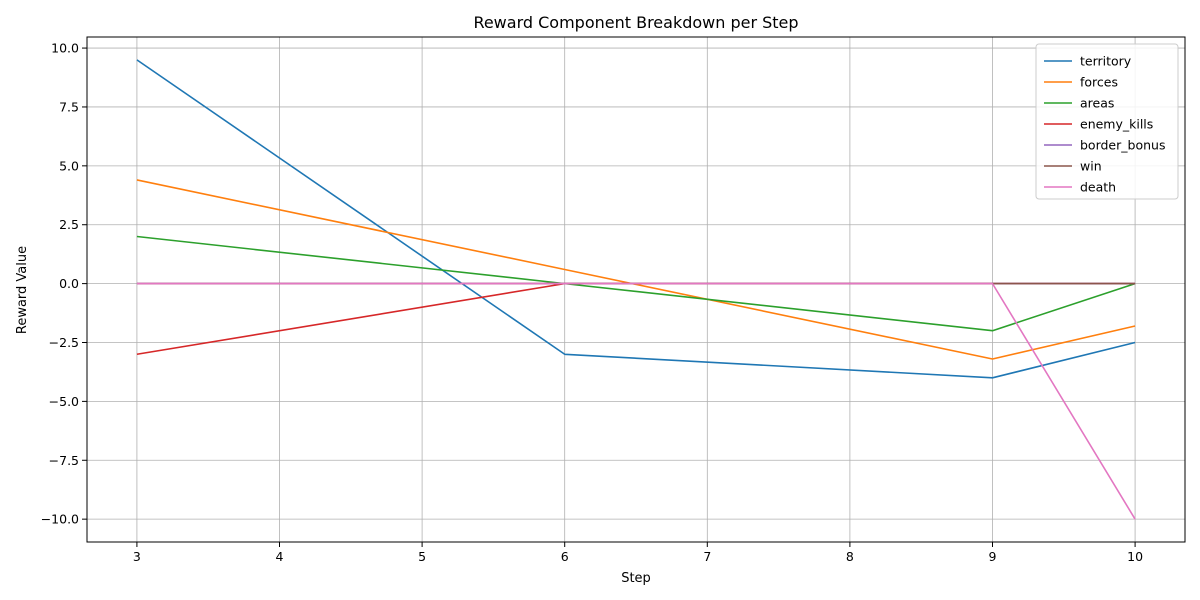 This screenshot has height=600, width=1200. I want to click on y-tick-label: 2.5, so click(69, 224).